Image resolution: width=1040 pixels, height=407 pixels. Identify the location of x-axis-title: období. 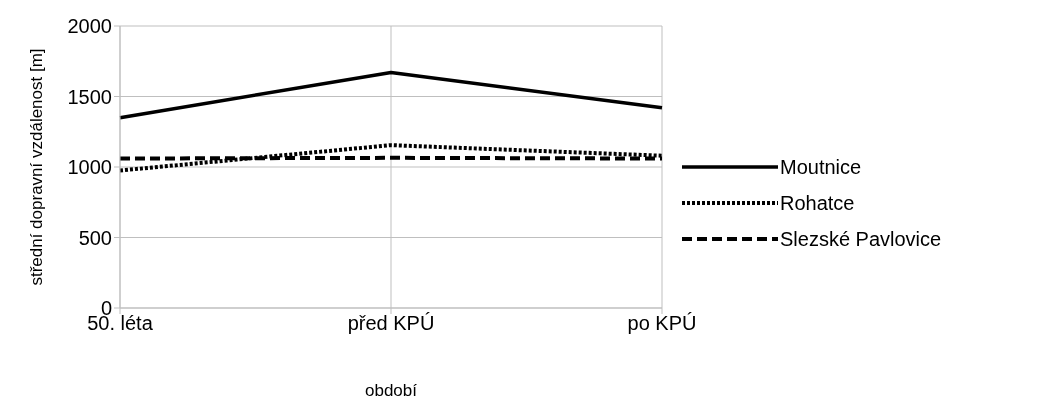
(391, 390).